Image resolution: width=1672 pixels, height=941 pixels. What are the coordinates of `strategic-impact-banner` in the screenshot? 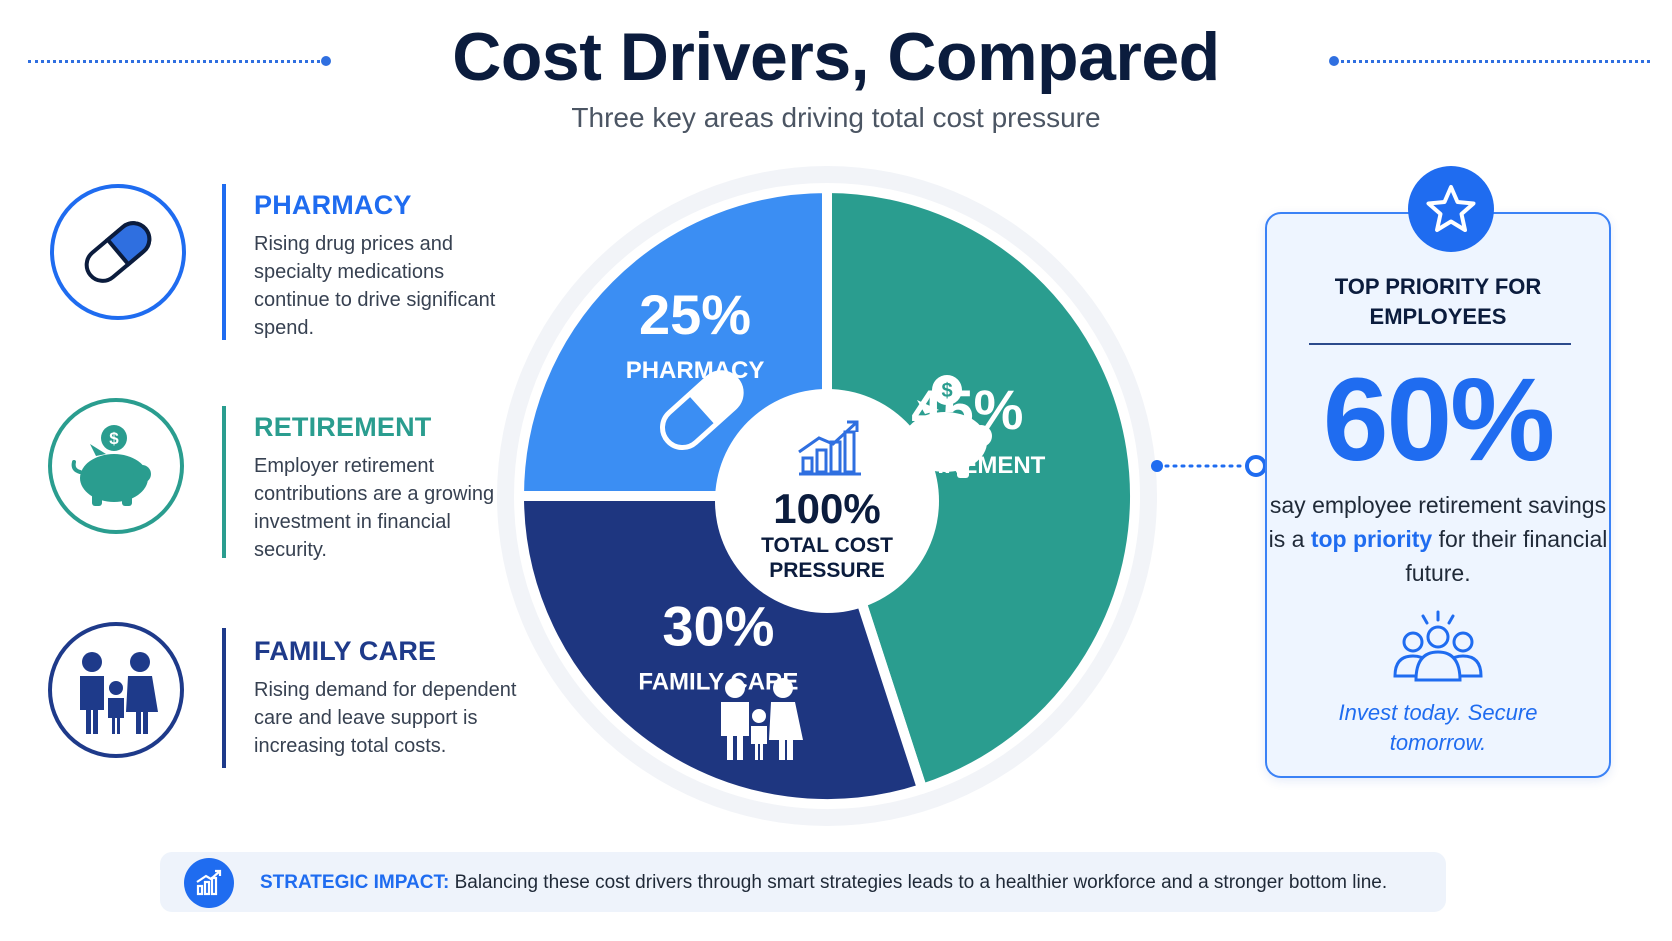 It's located at (803, 882).